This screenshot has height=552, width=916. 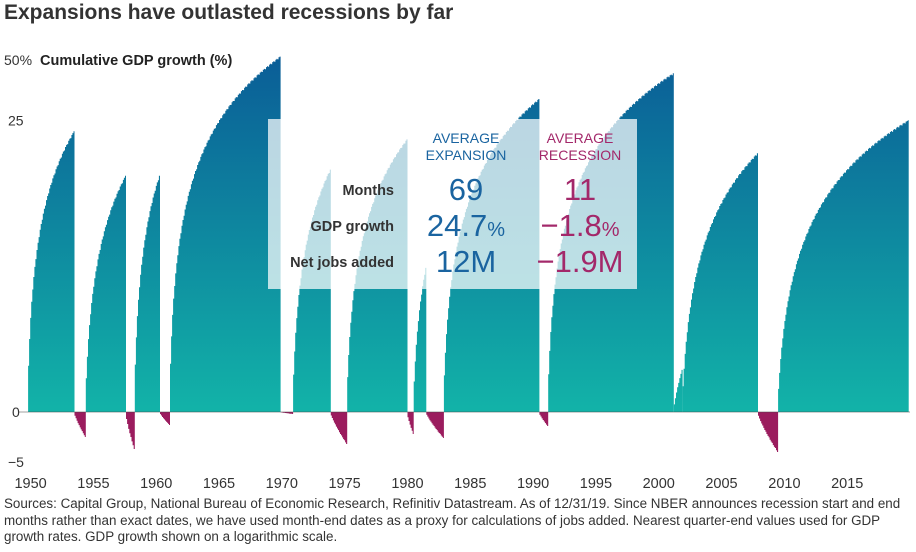 What do you see at coordinates (282, 484) in the screenshot?
I see `x-tick-label-4: 1970` at bounding box center [282, 484].